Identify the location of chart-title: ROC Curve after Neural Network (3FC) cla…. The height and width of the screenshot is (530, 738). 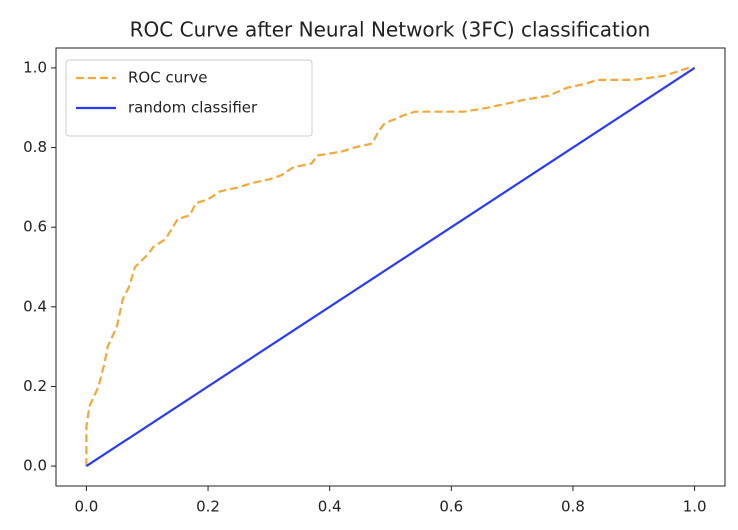
(390, 30).